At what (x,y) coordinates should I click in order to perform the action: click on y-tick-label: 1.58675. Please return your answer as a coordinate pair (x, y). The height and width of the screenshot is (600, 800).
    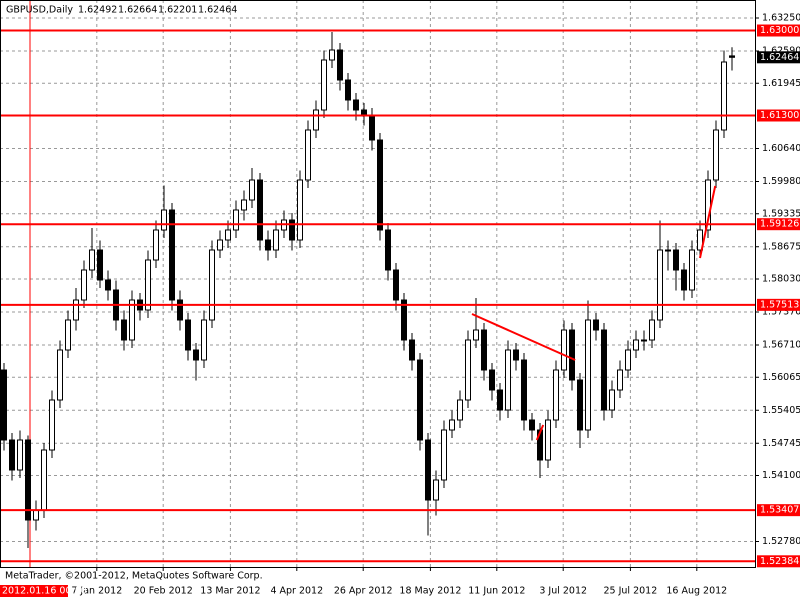
    Looking at the image, I should click on (781, 246).